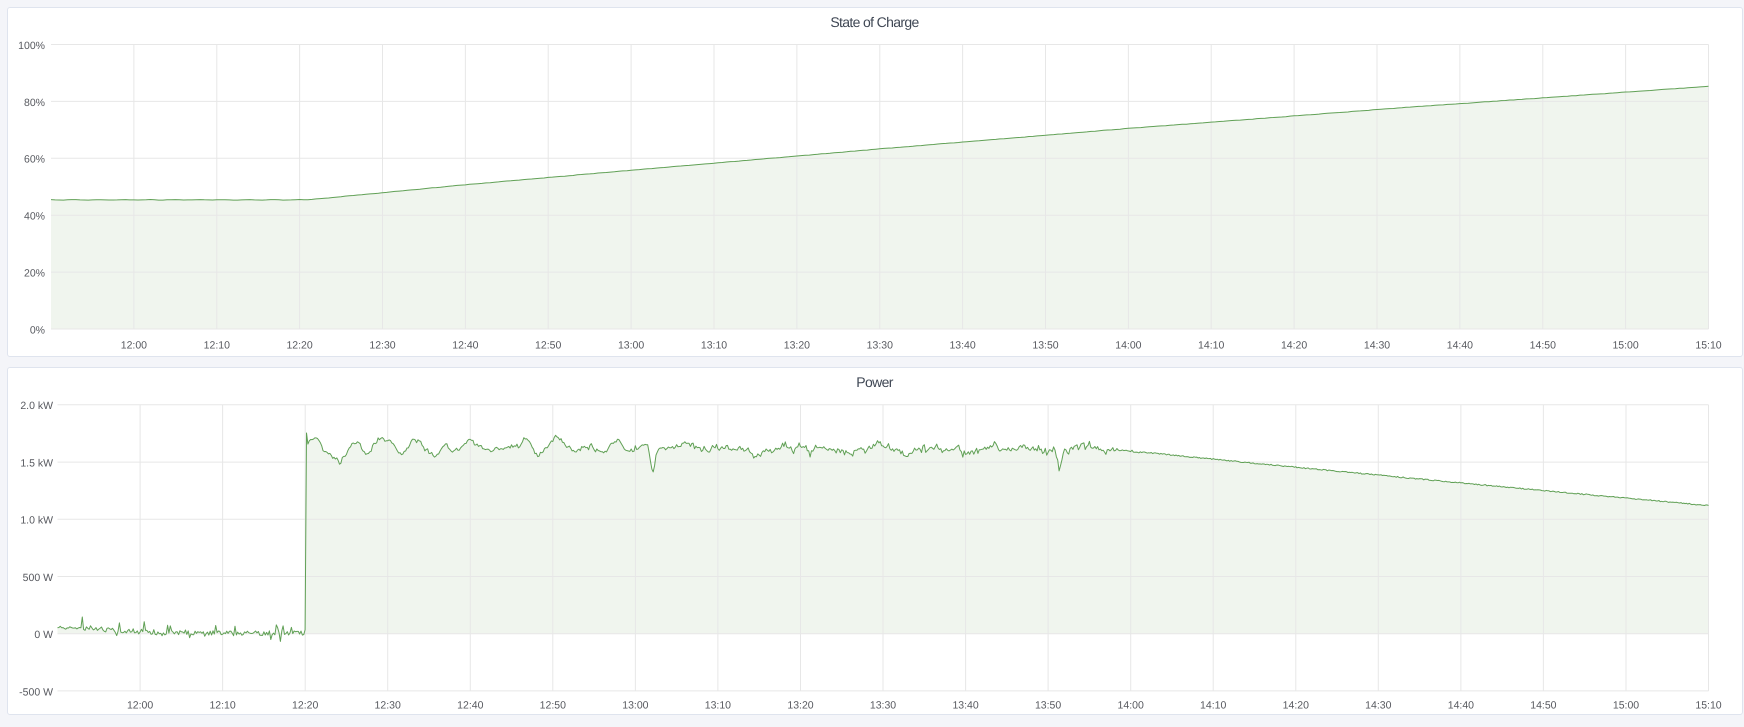 The image size is (1744, 727). I want to click on svg-text: 0 W, so click(43, 635).